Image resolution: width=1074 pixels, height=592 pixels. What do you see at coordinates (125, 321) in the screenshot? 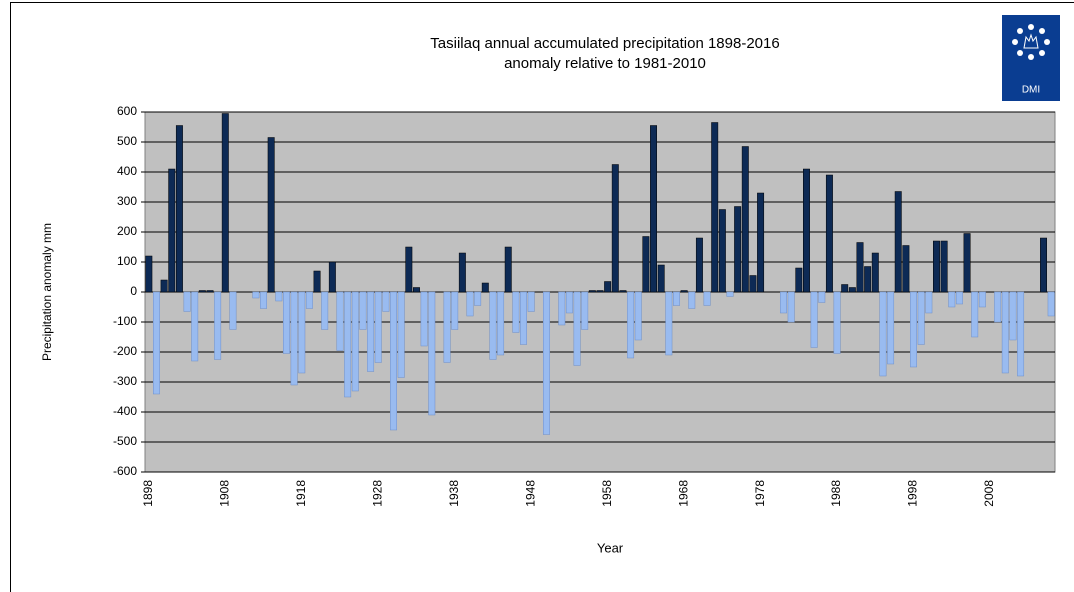
I see `y-tick-label: -100` at bounding box center [125, 321].